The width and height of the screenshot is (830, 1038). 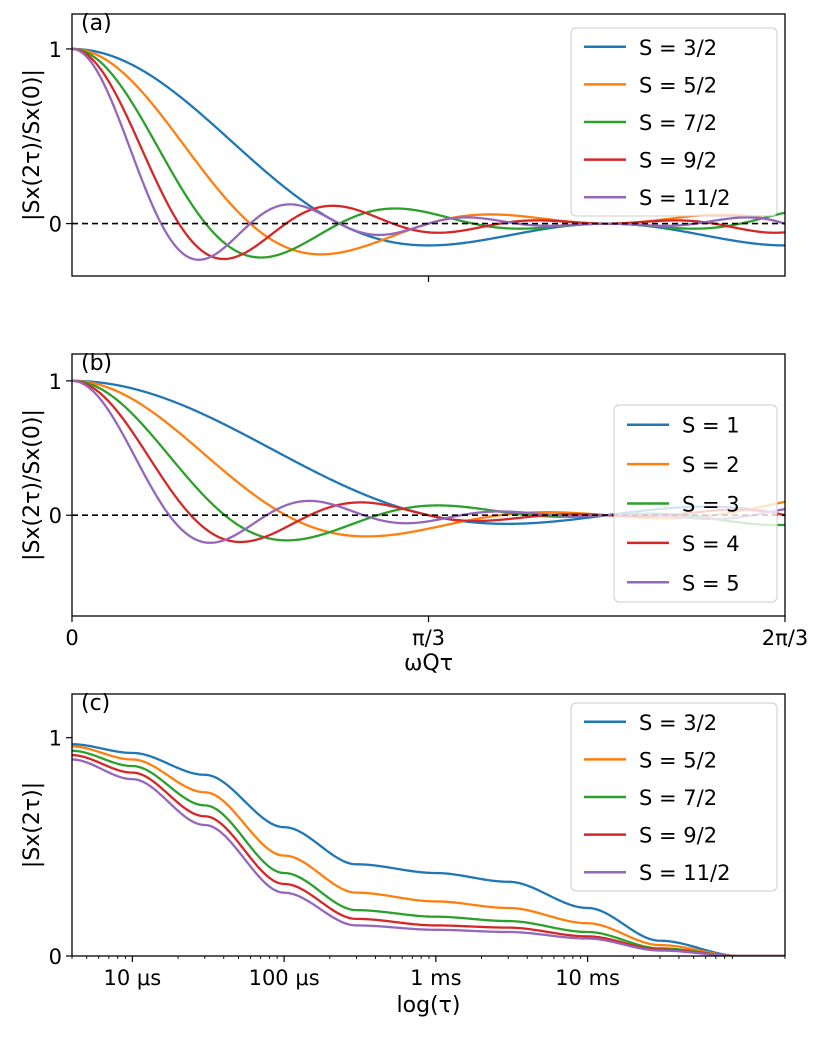 I want to click on legend-0: S = 3/2 S = 5/2 S = 7/2 S = 9/2 S = 11/2, so click(x=674, y=122).